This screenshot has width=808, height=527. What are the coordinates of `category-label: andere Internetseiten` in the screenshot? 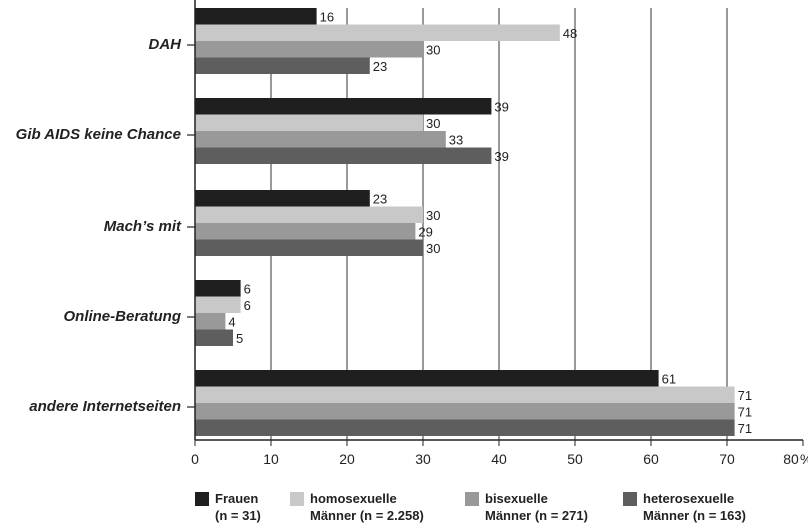 It's located at (105, 406).